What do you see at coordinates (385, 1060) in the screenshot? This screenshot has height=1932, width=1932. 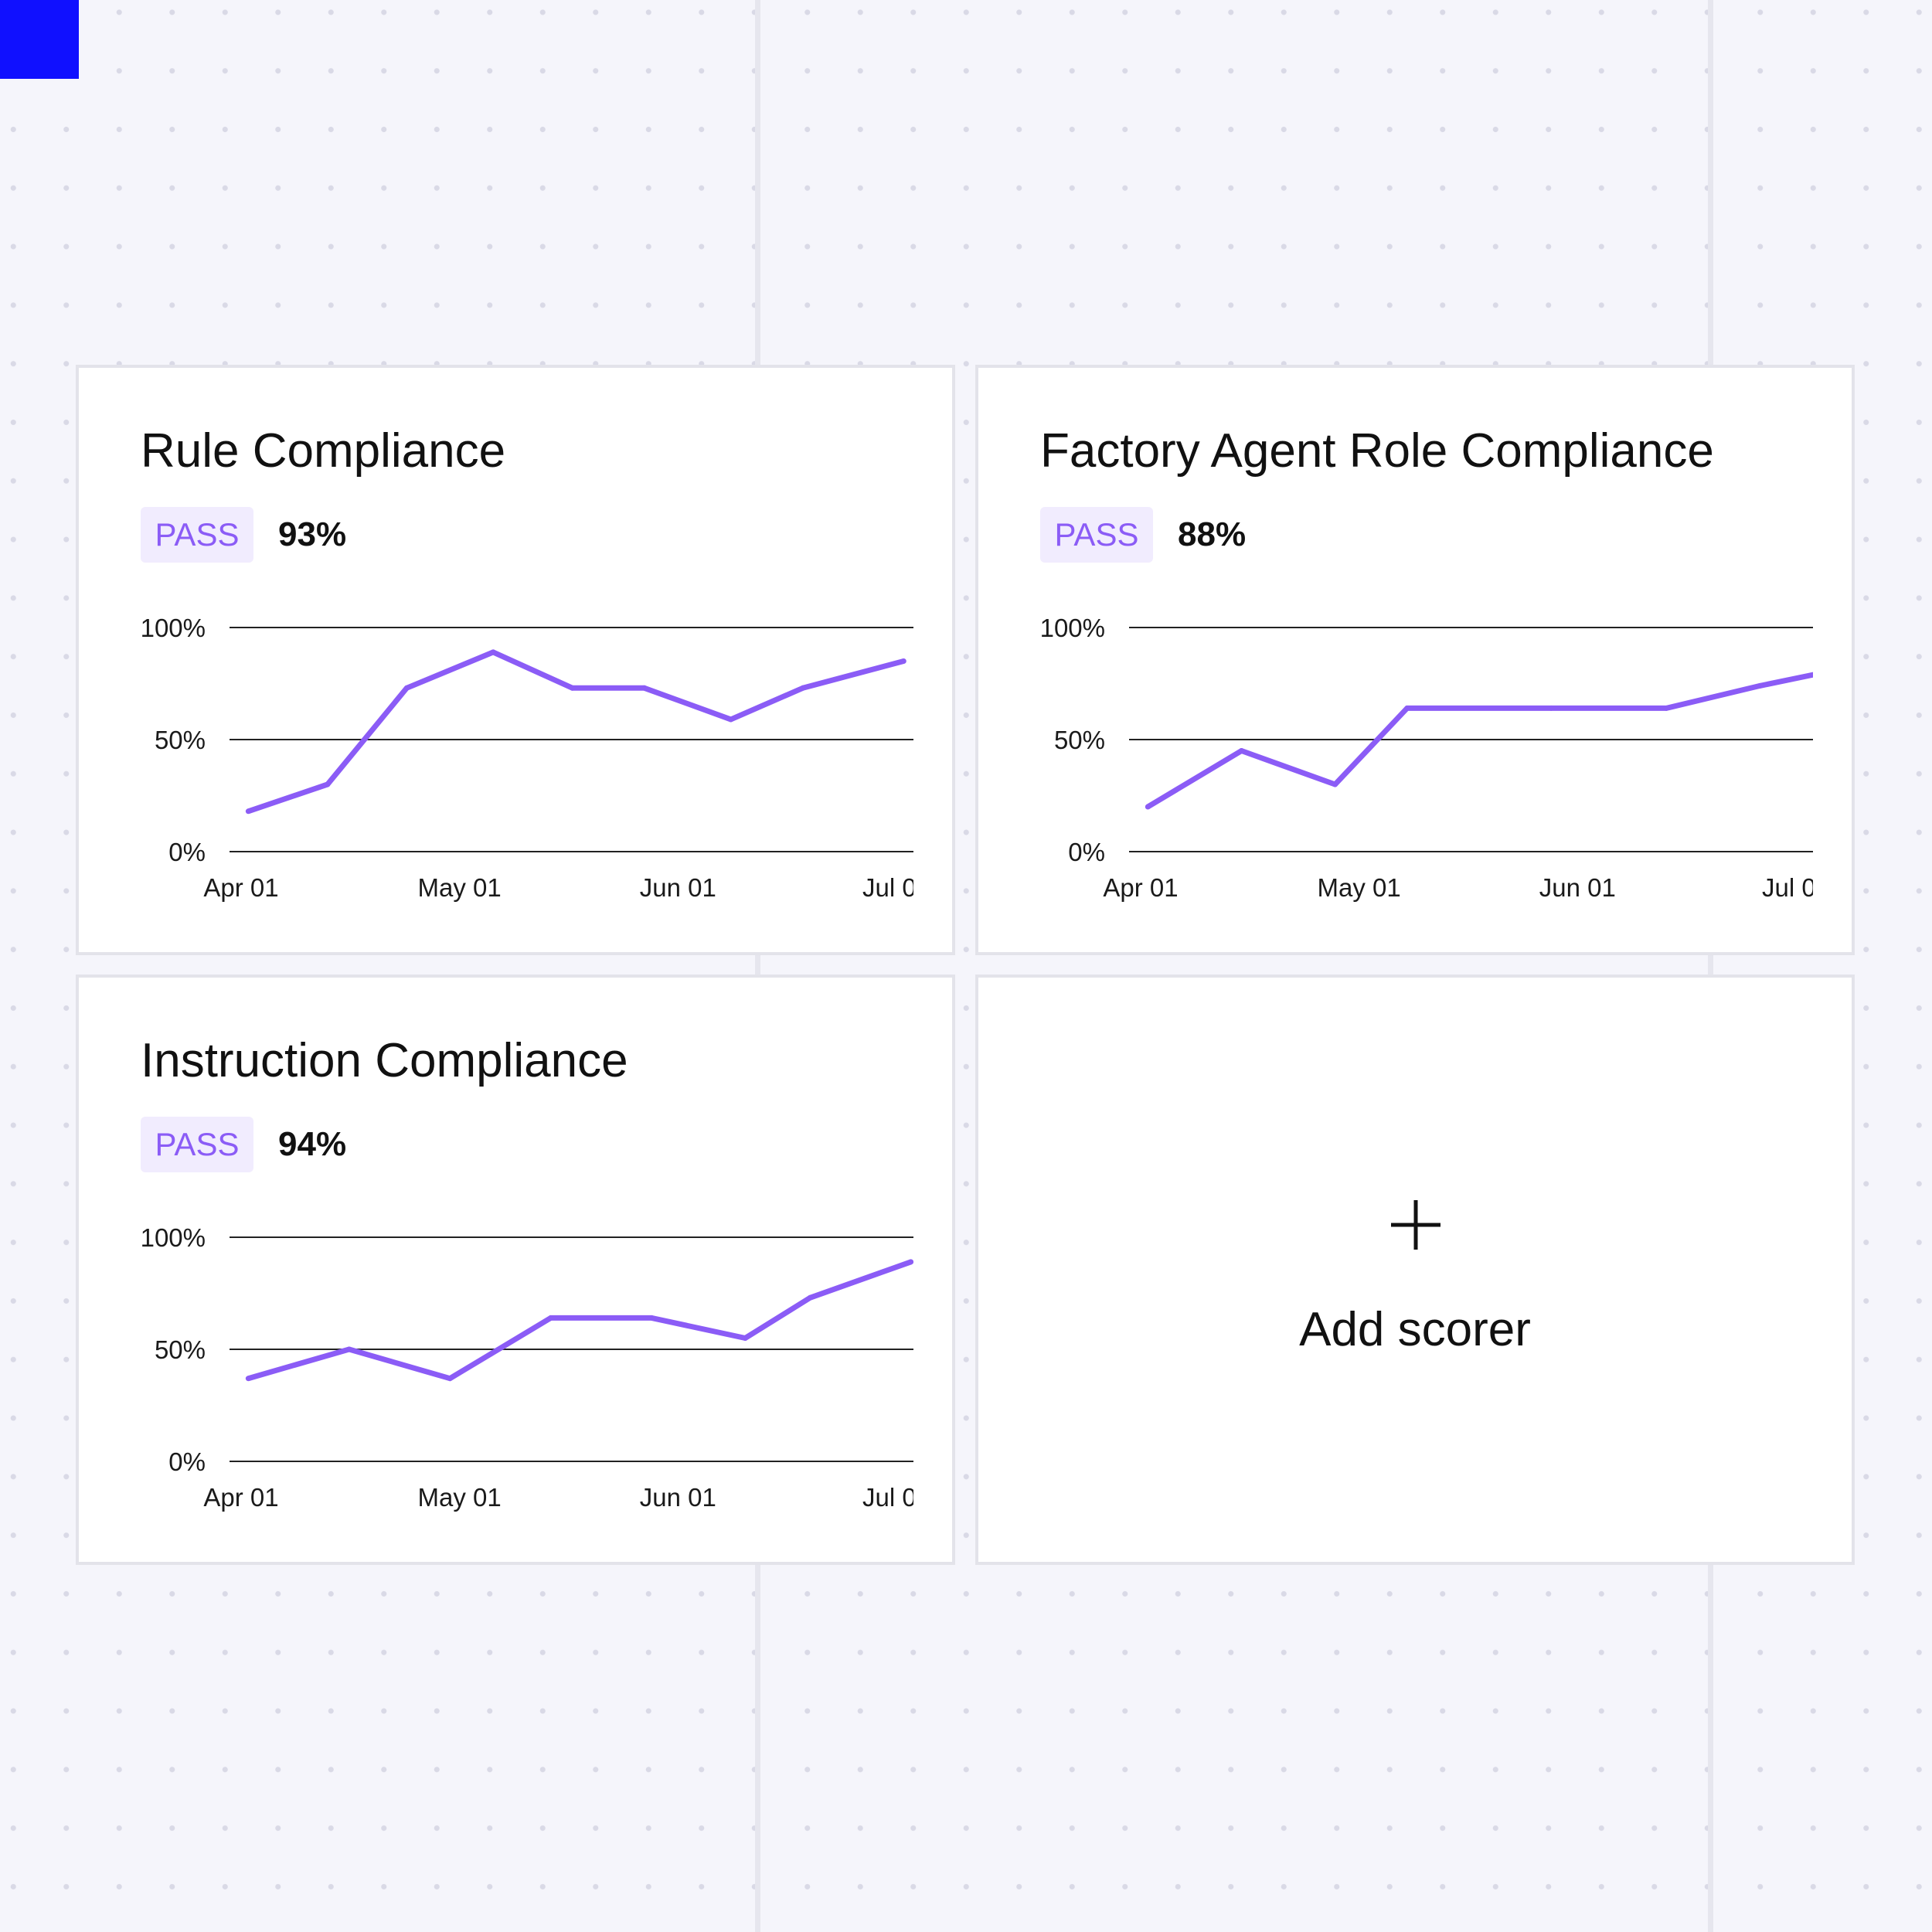 I see `card-title: Instruction Compliance` at bounding box center [385, 1060].